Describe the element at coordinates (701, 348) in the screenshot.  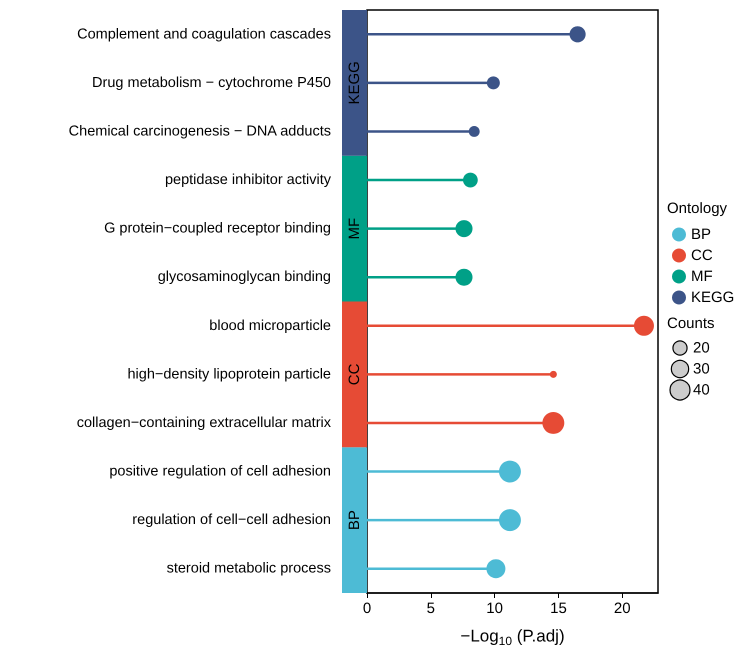
I see `legend-label: 20` at that location.